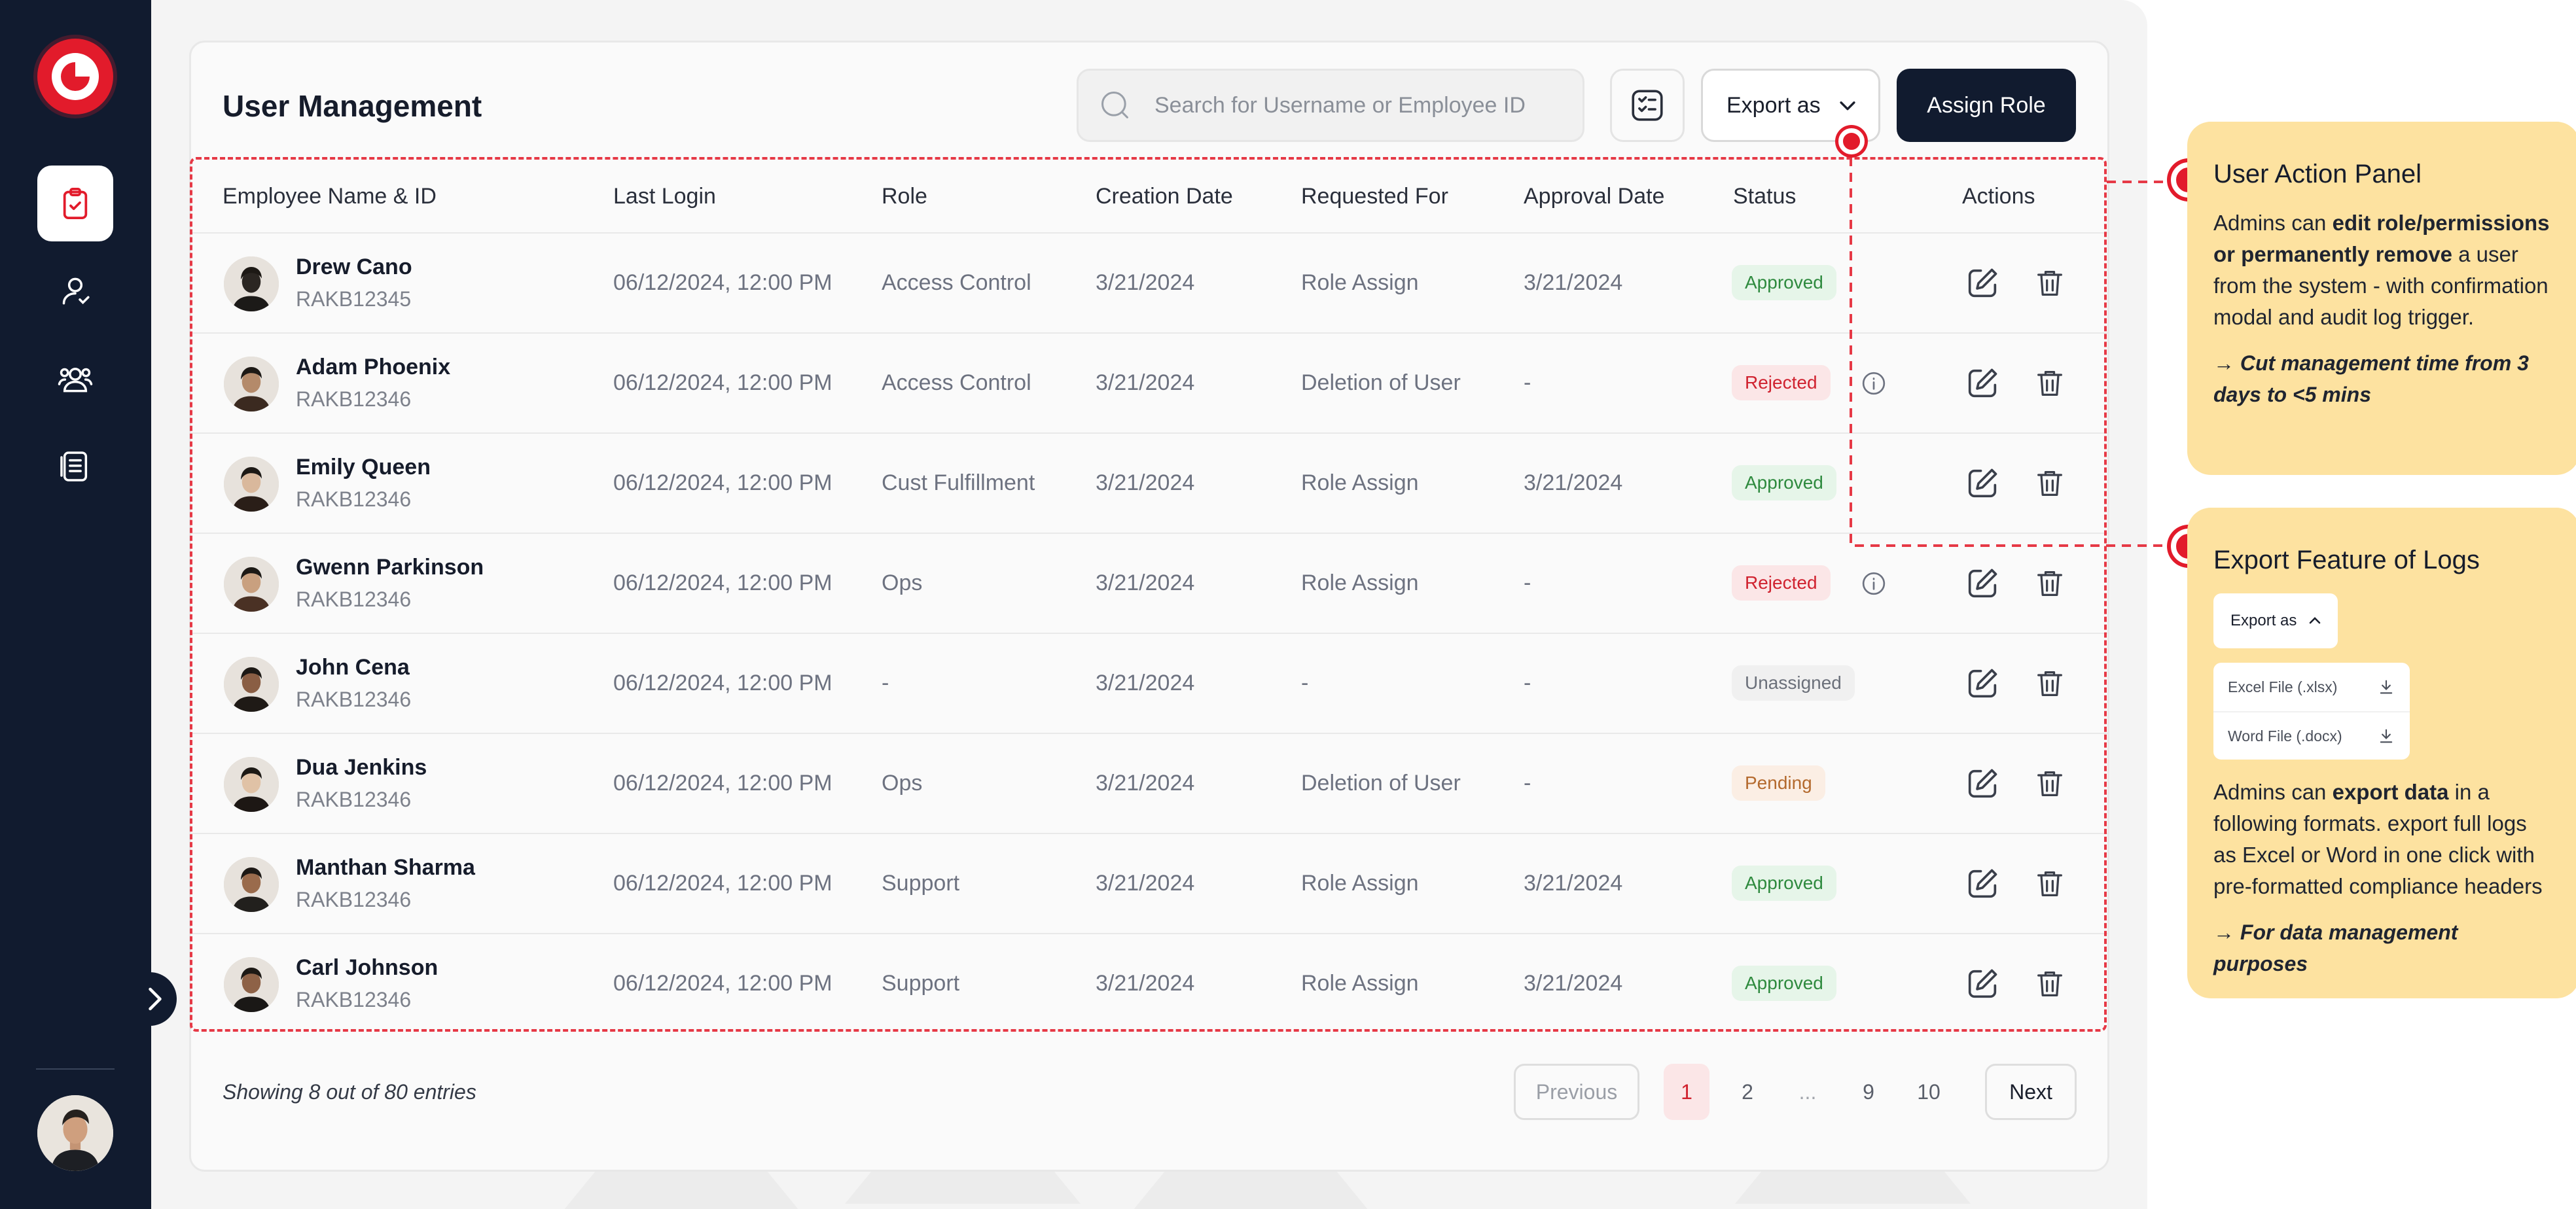 This screenshot has height=1209, width=2576. What do you see at coordinates (1164, 196) in the screenshot?
I see `col-creation-date: Creation Date` at bounding box center [1164, 196].